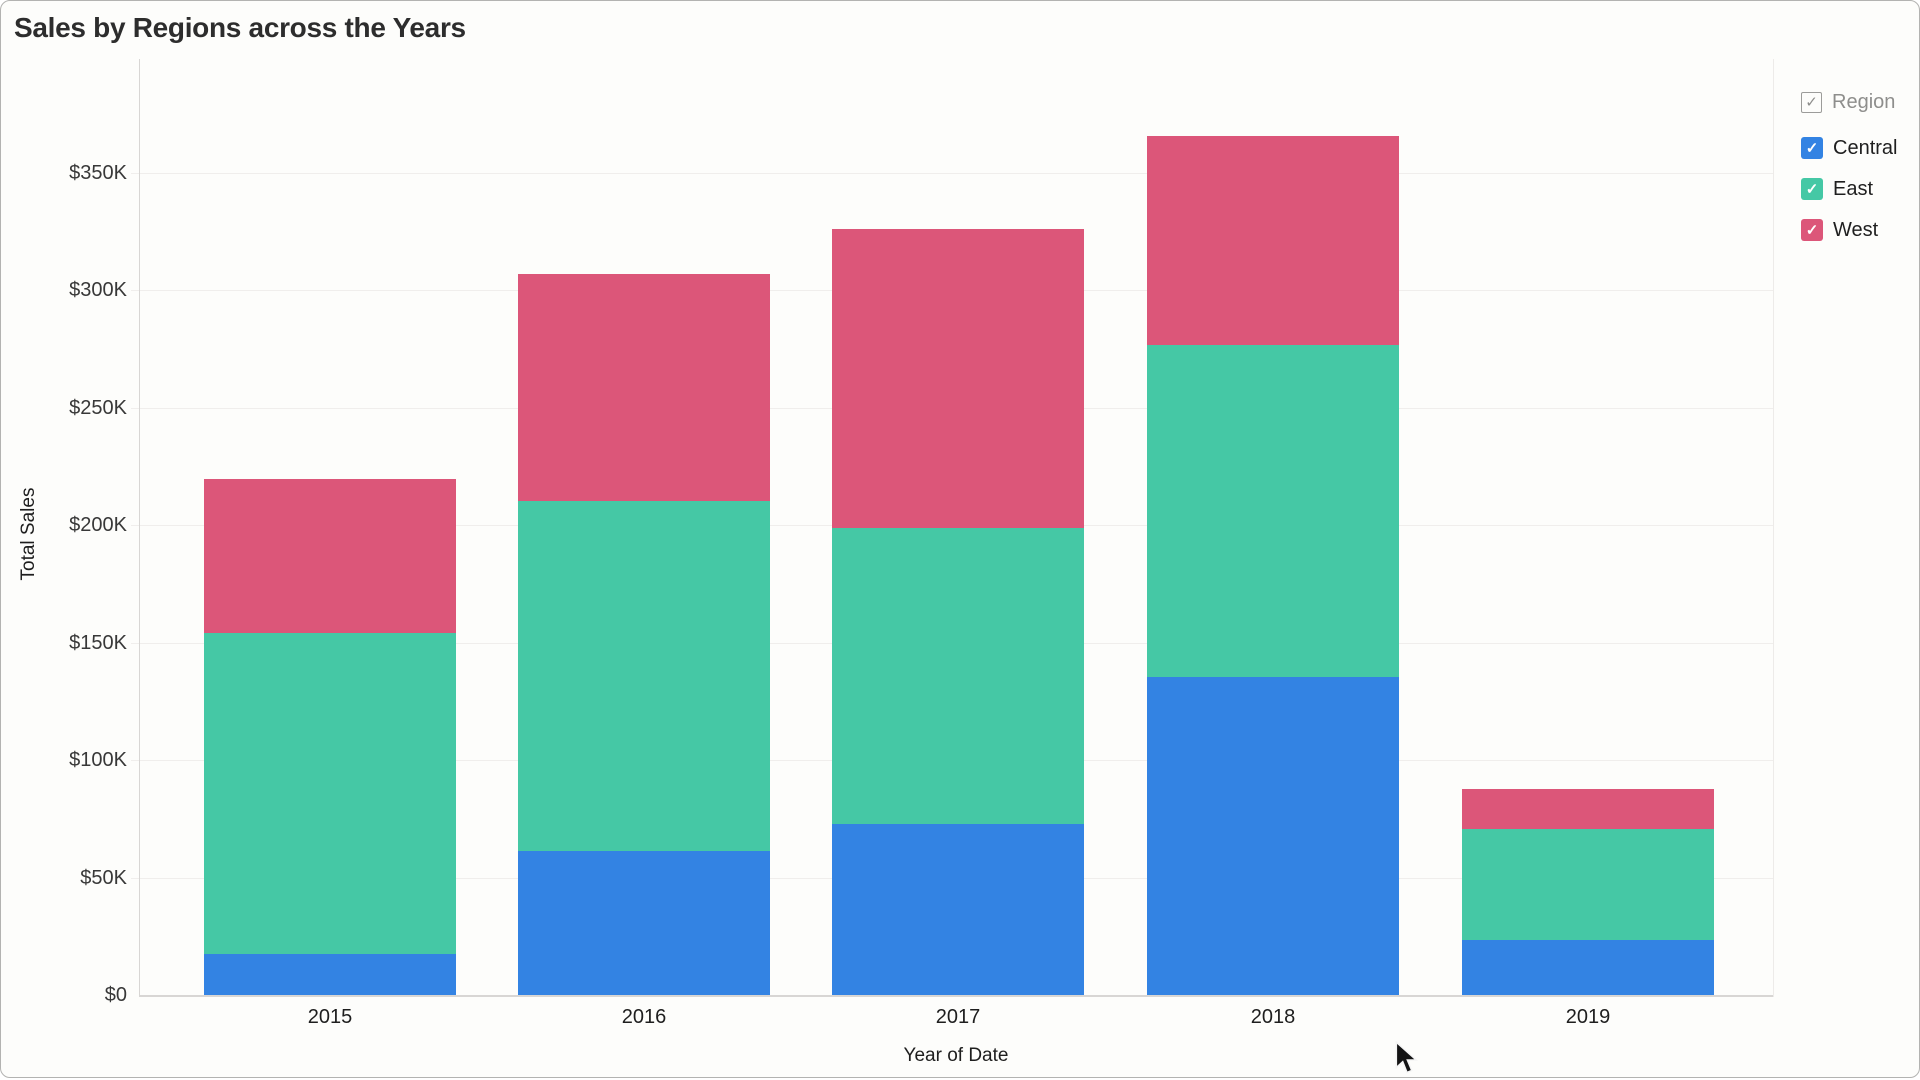 The image size is (1920, 1080). I want to click on legend-checkbox-region: ✓, so click(1811, 102).